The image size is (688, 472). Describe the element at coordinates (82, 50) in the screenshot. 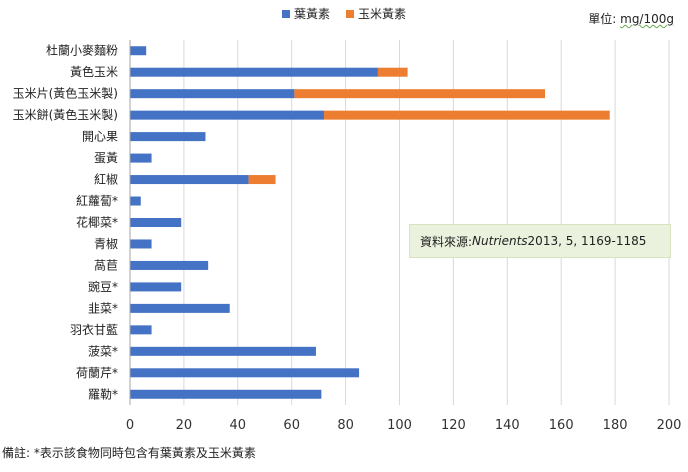

I see `category-label: 杜蘭小麥麵粉` at that location.